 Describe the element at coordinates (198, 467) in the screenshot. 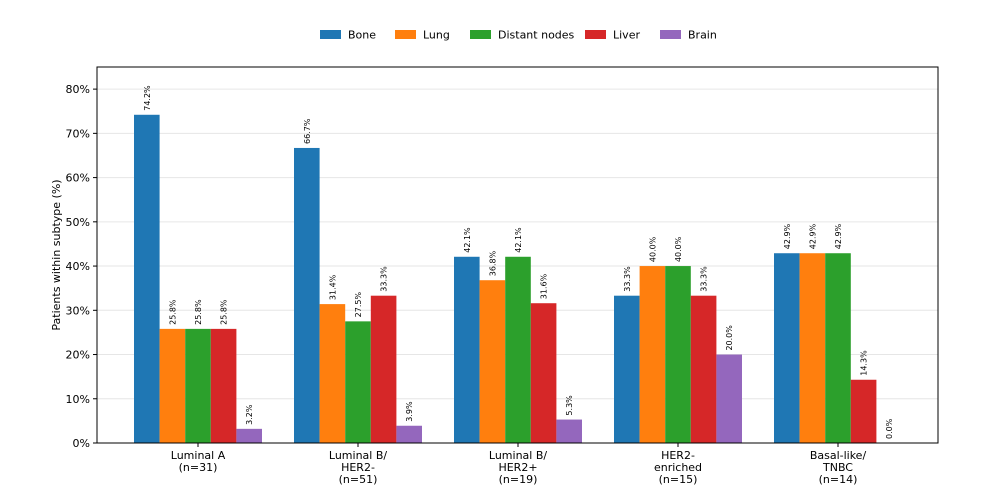

I see `x-tick-label: (n=31)` at that location.